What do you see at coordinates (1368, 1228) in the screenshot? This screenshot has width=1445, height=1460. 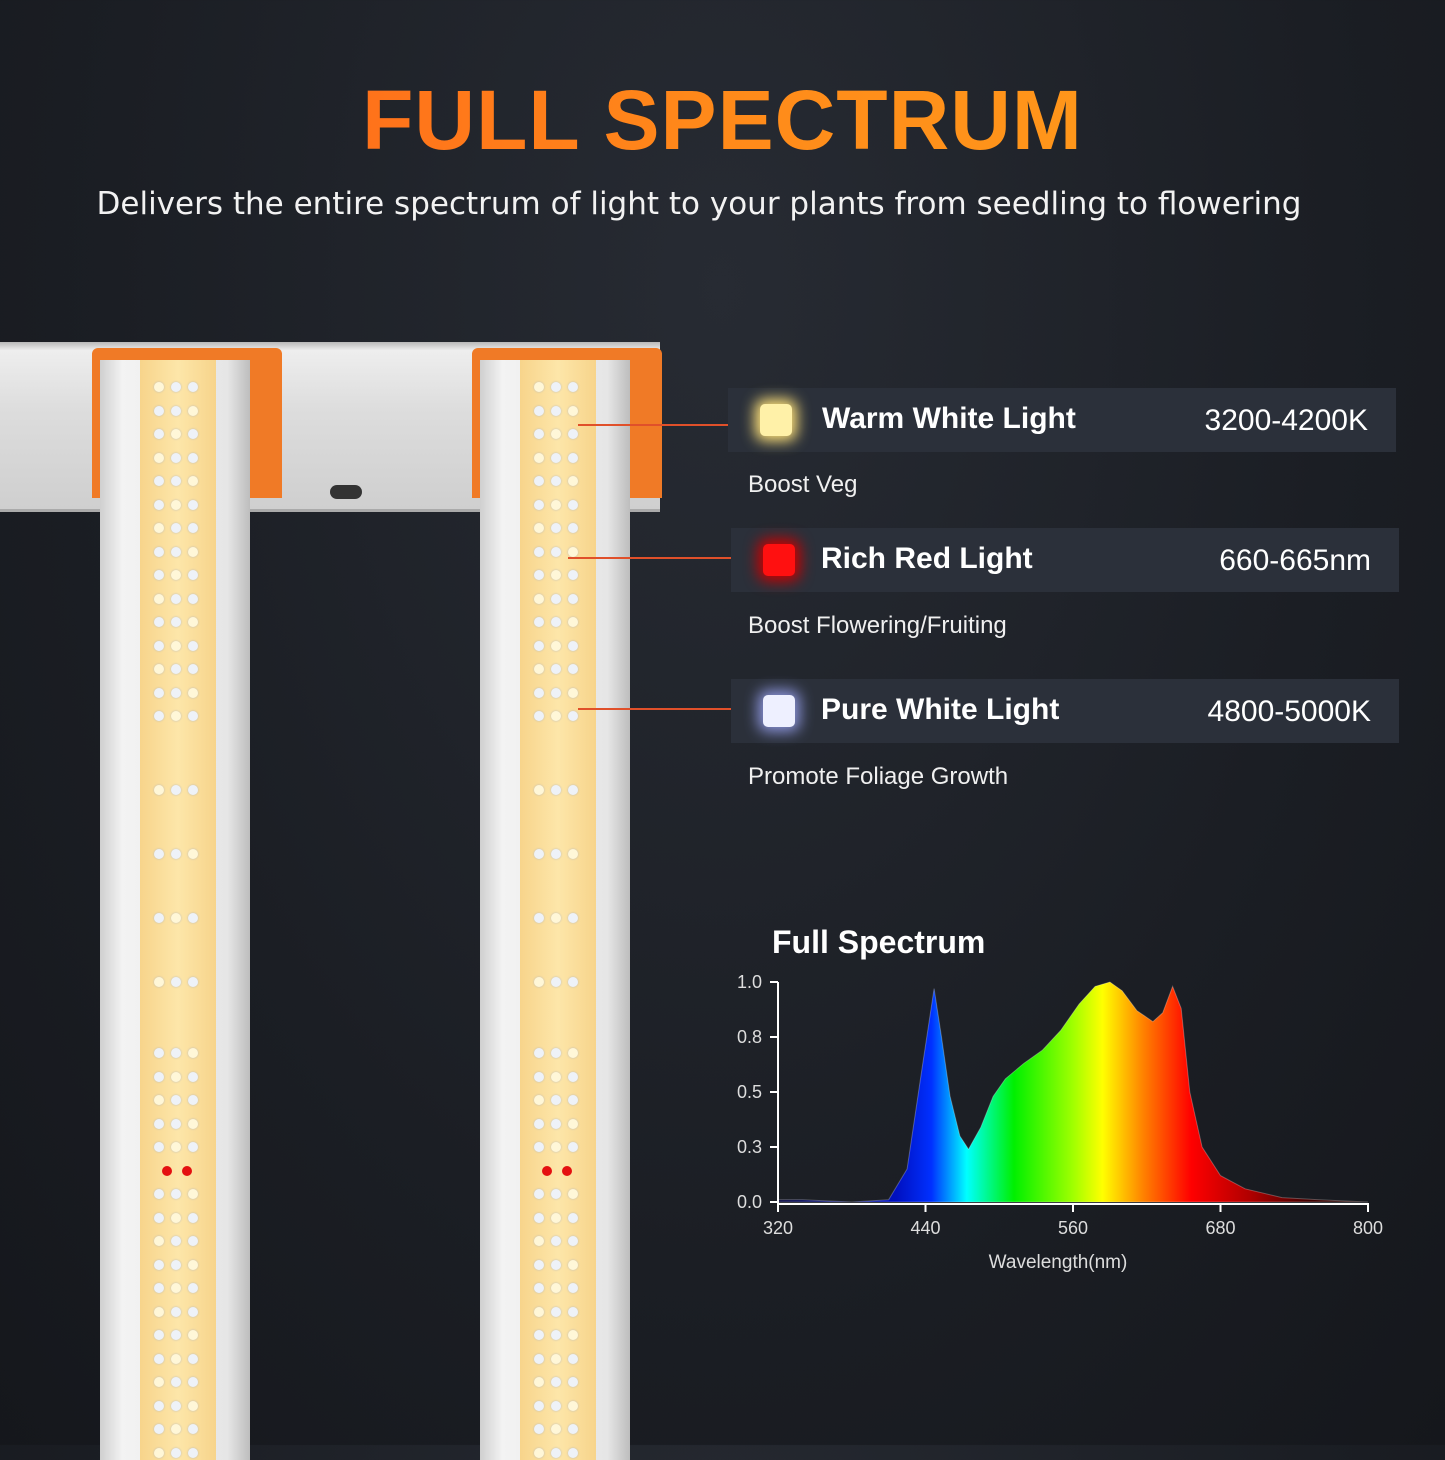 I see `x-tick-label: 800` at bounding box center [1368, 1228].